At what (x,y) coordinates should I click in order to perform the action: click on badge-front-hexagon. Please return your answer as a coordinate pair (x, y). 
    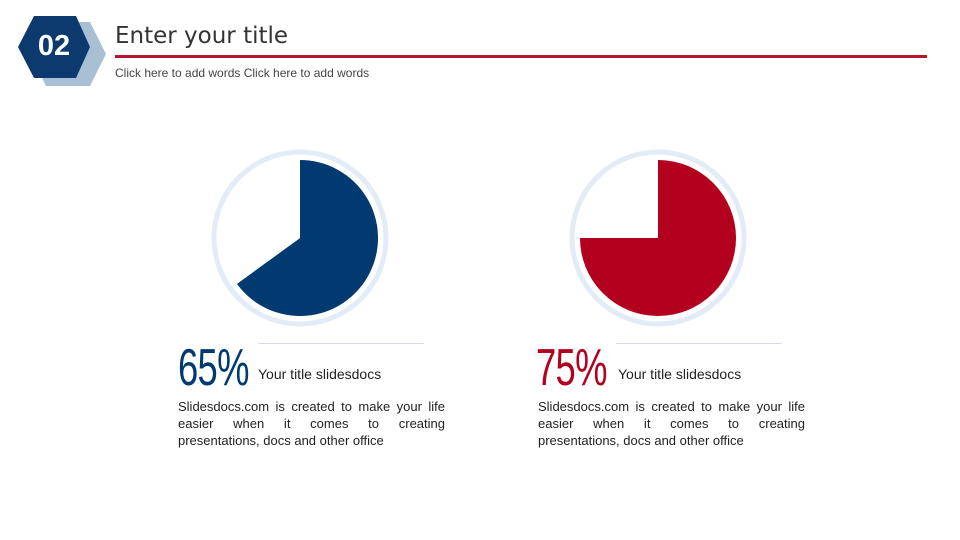
    Looking at the image, I should click on (54, 47).